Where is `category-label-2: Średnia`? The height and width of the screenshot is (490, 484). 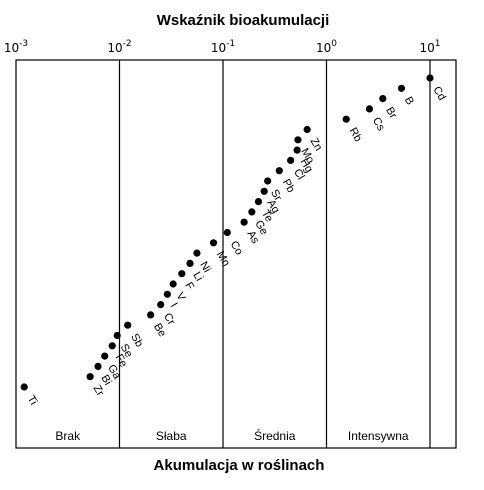
category-label-2: Średnia is located at coordinates (275, 435).